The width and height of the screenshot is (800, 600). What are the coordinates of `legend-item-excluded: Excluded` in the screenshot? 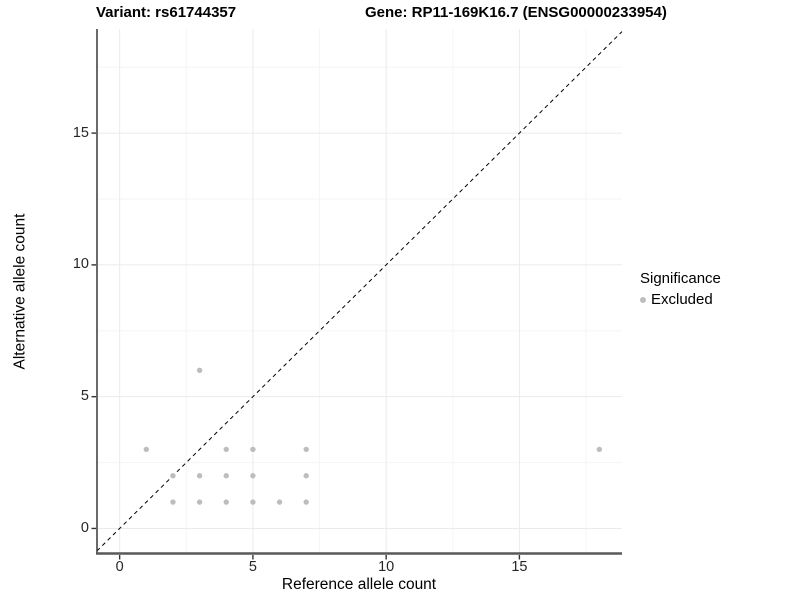 It's located at (680, 299).